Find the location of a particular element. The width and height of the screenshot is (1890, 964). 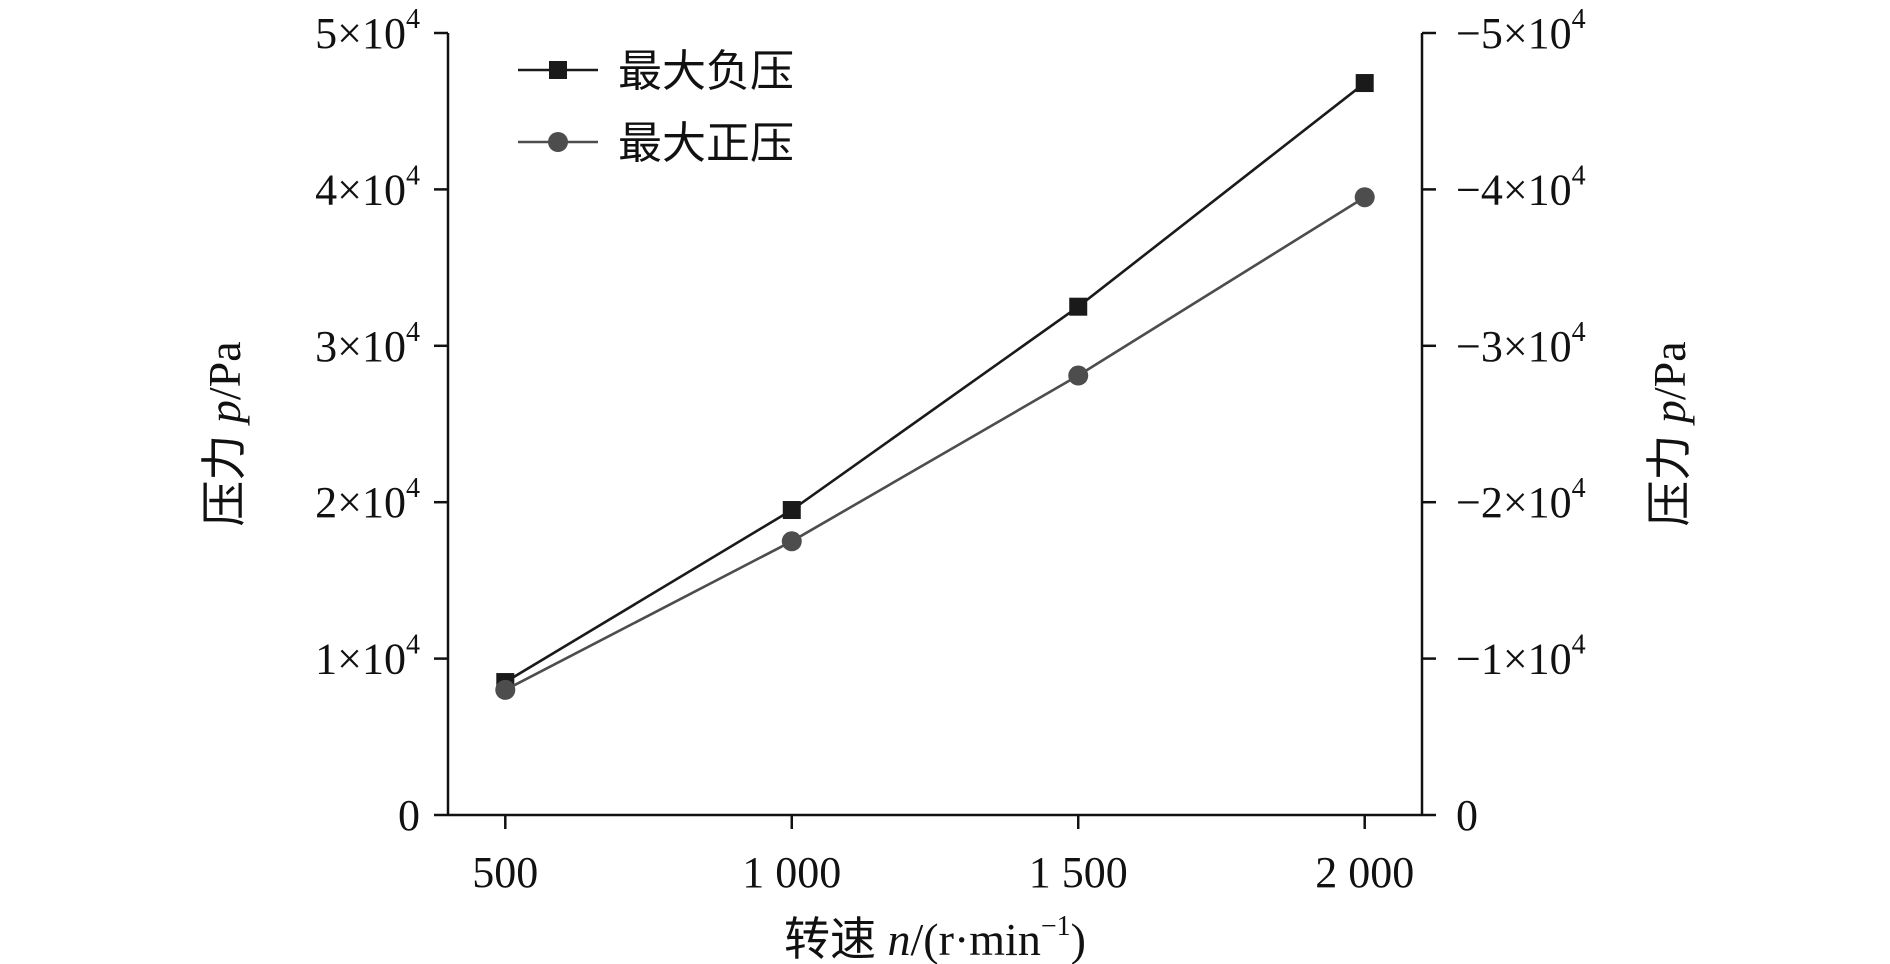

left-y-axis-label: 压力 p/Pa is located at coordinates (224, 433).